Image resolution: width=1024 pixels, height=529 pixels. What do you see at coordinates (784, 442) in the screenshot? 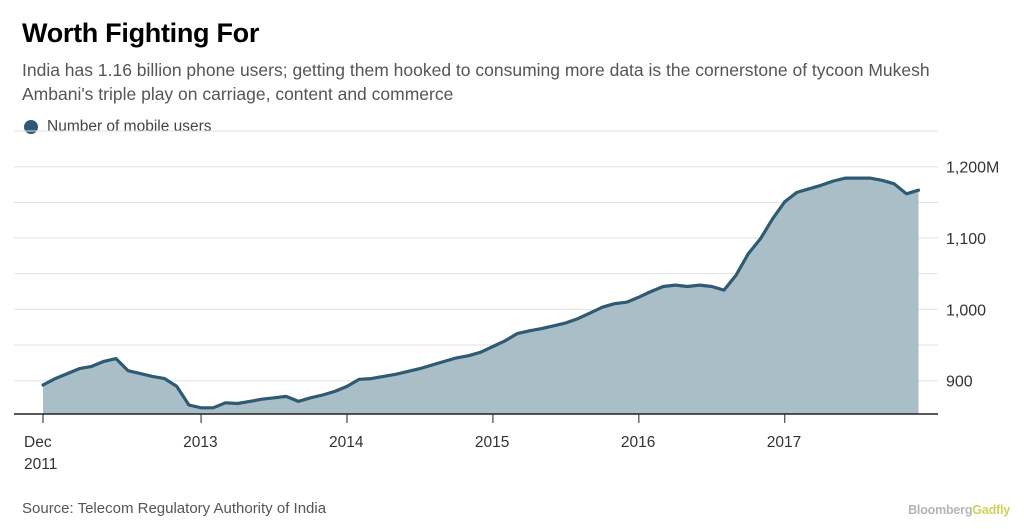
I see `x-tick-label: 2017` at bounding box center [784, 442].